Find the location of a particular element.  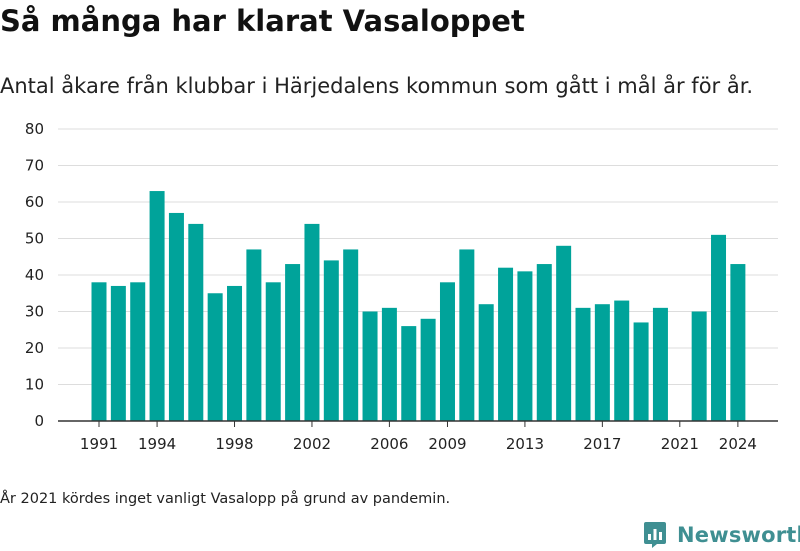

x-tick-label: 2021 is located at coordinates (680, 444).